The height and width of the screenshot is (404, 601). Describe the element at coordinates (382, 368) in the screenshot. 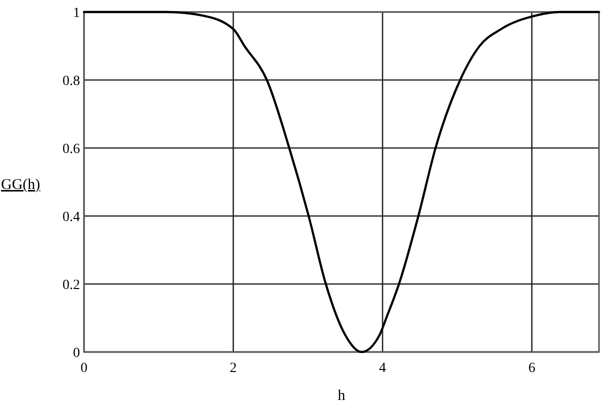

I see `x-tick-label: 4` at that location.